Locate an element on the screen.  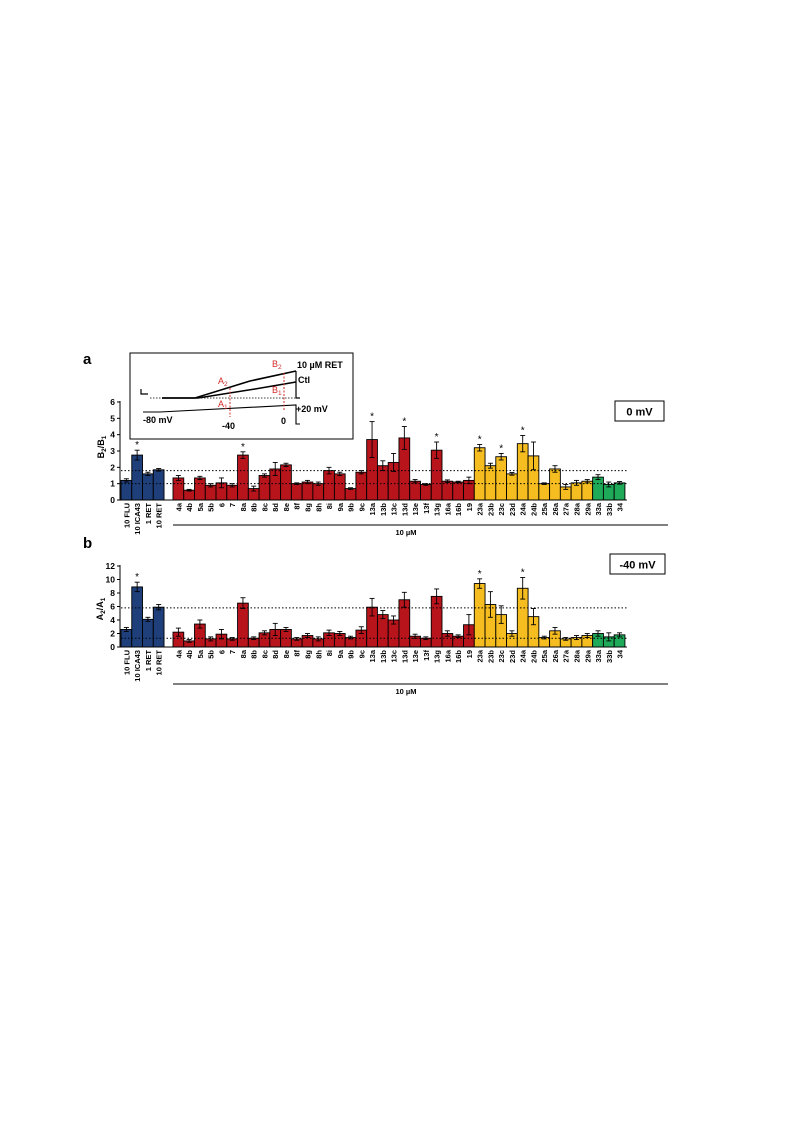
x-tick-label: 1 RET is located at coordinates (148, 514).